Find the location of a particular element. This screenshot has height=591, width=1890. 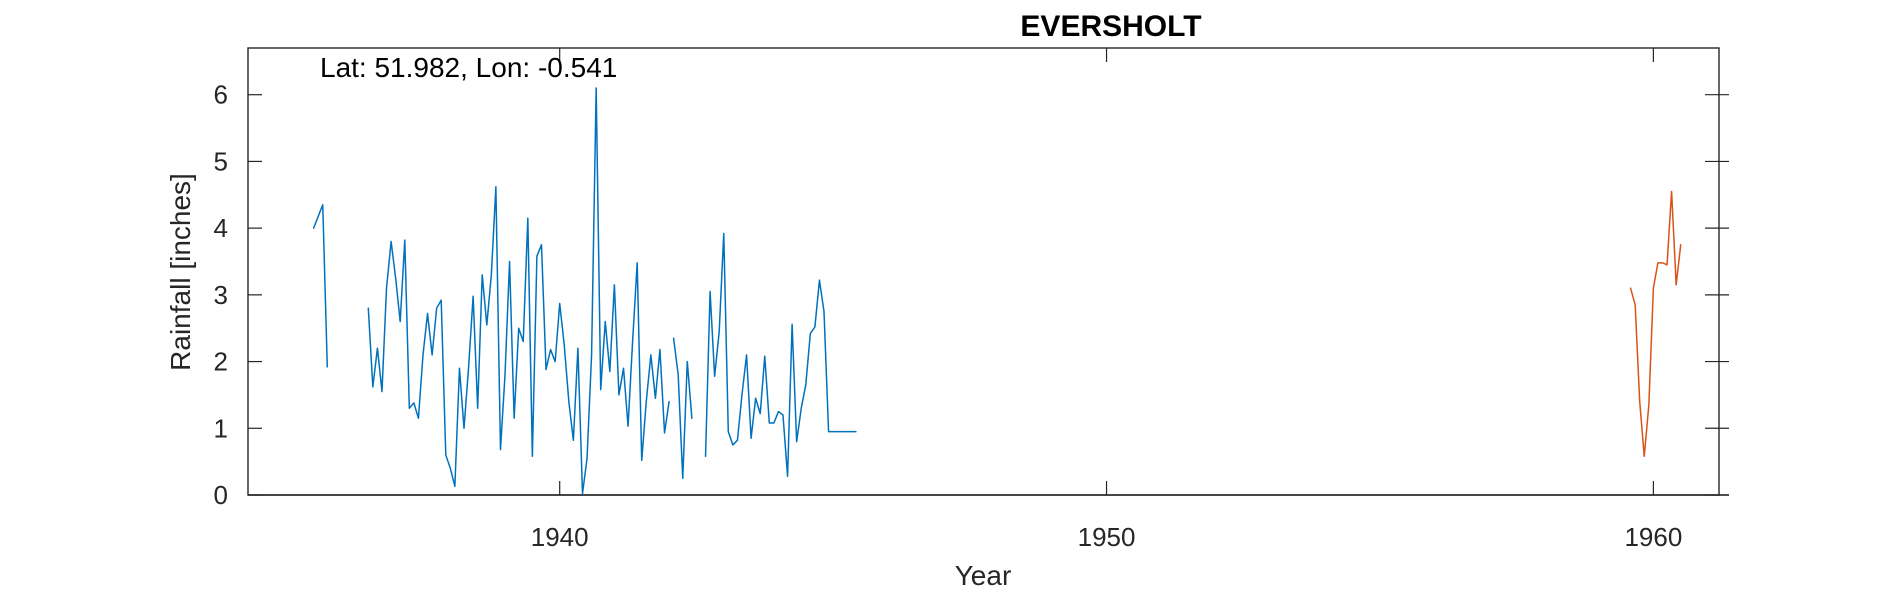

y-tick-label: 6 is located at coordinates (221, 95).